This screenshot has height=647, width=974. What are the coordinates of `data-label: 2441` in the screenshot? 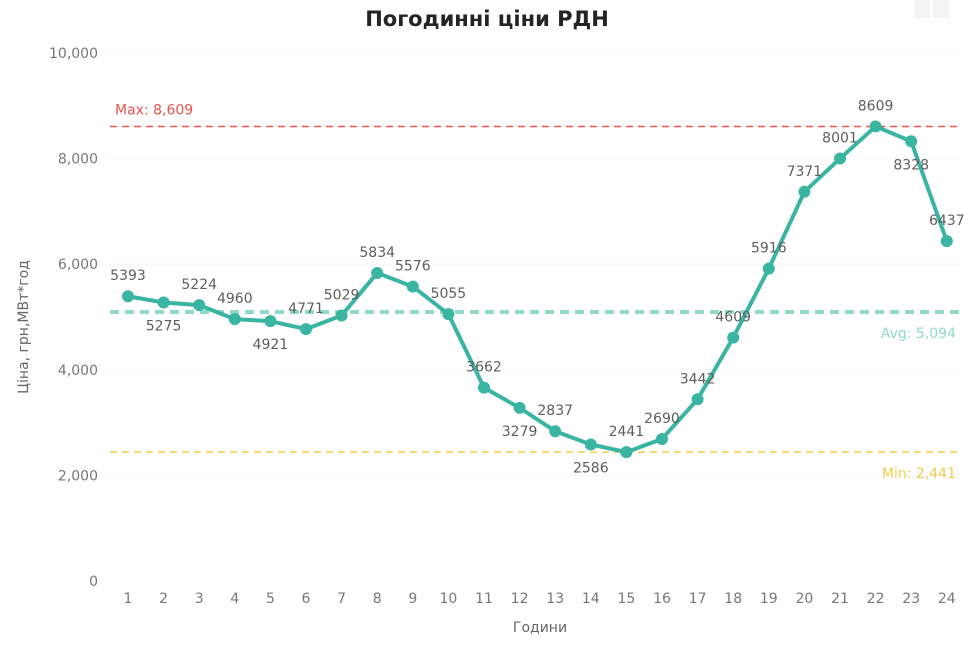 It's located at (627, 432).